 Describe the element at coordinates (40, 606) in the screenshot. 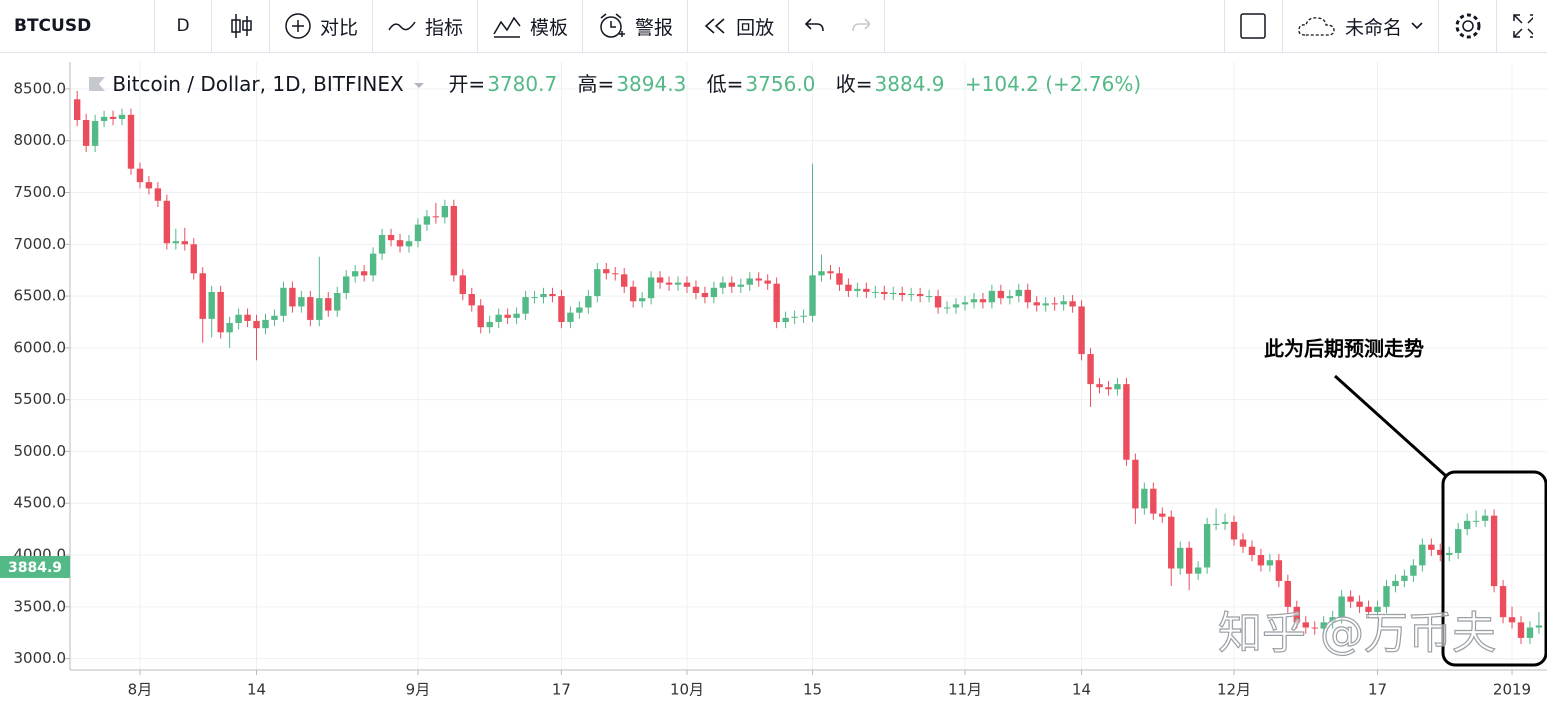

I see `y-tick-label: 3500.0` at that location.